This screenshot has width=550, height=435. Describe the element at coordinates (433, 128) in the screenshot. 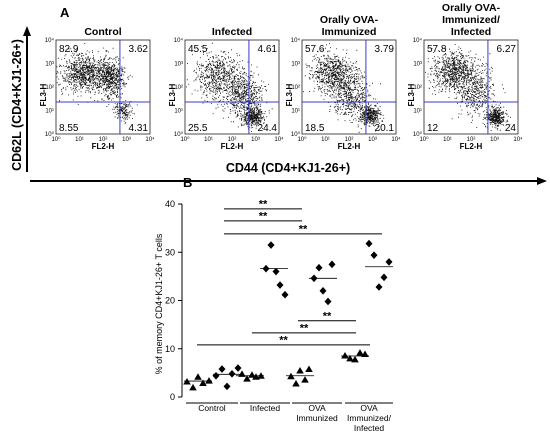

I see `quadrant-lower-left: 12` at that location.